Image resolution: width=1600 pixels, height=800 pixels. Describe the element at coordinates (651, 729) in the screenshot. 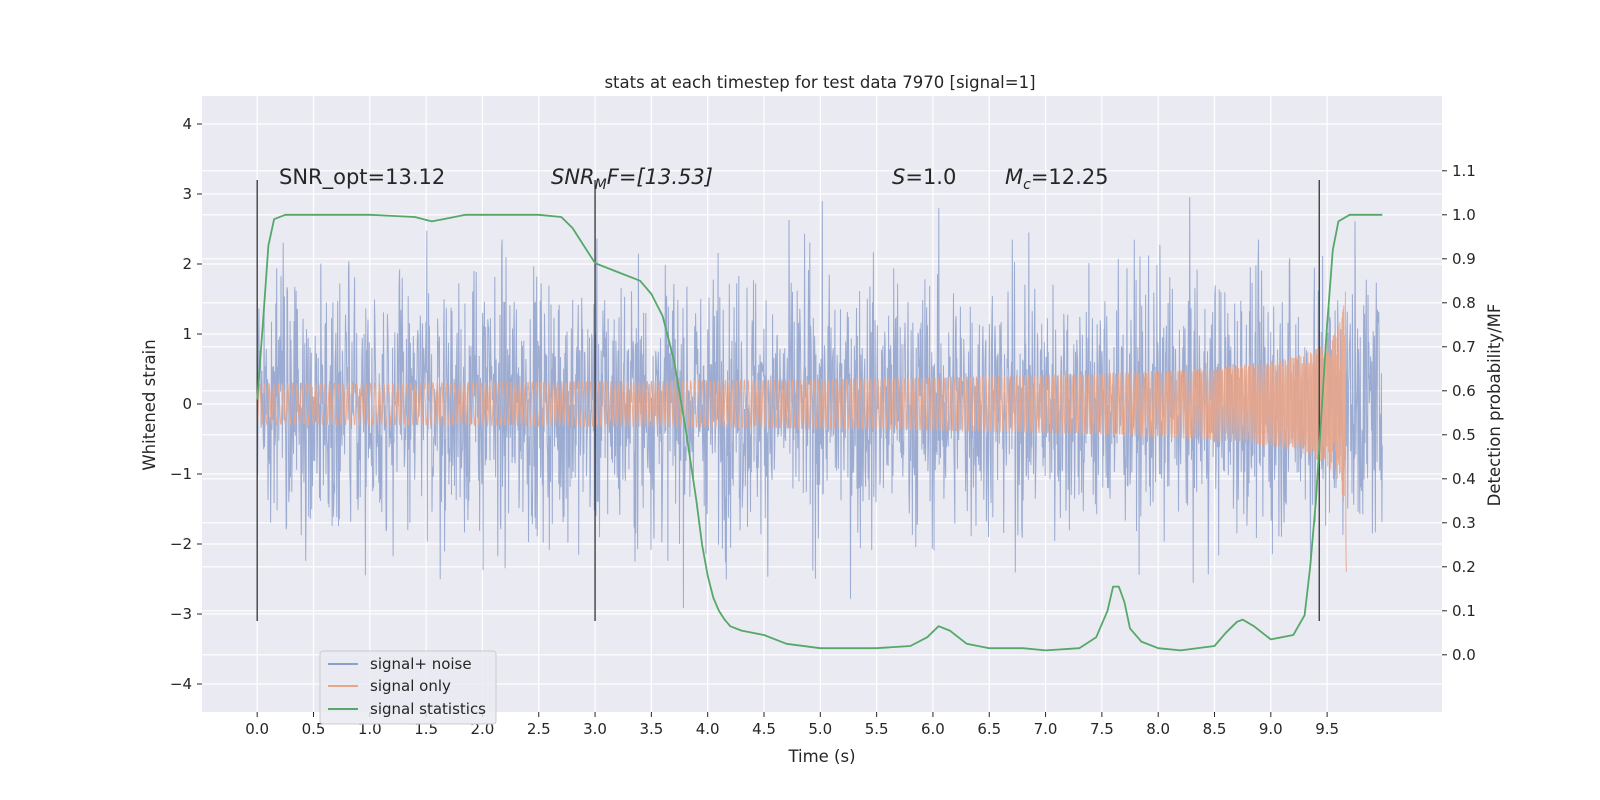

I see `x-tick-label: 3.5` at that location.